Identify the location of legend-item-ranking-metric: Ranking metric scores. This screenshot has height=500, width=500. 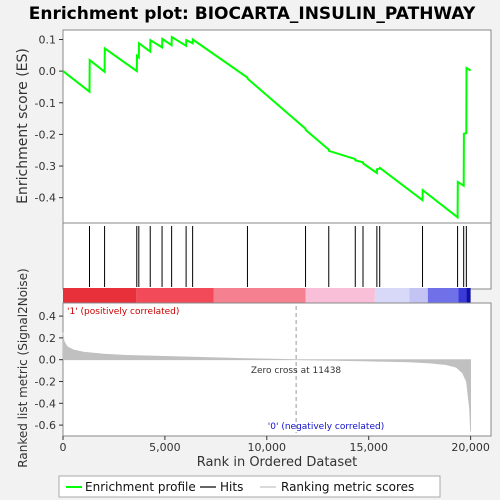
(337, 487).